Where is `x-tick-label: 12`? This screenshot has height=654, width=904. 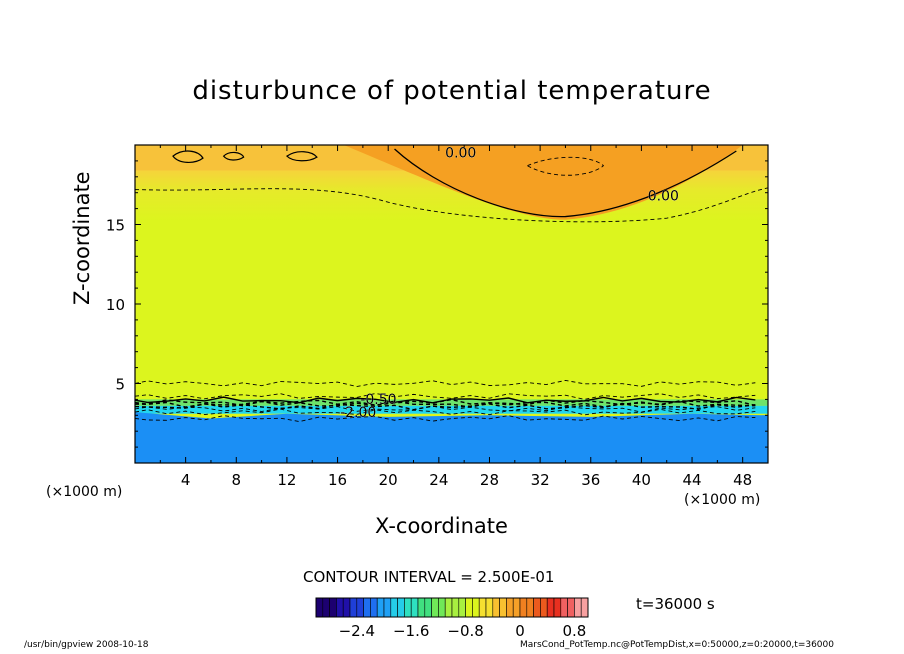 x-tick-label: 12 is located at coordinates (286, 480).